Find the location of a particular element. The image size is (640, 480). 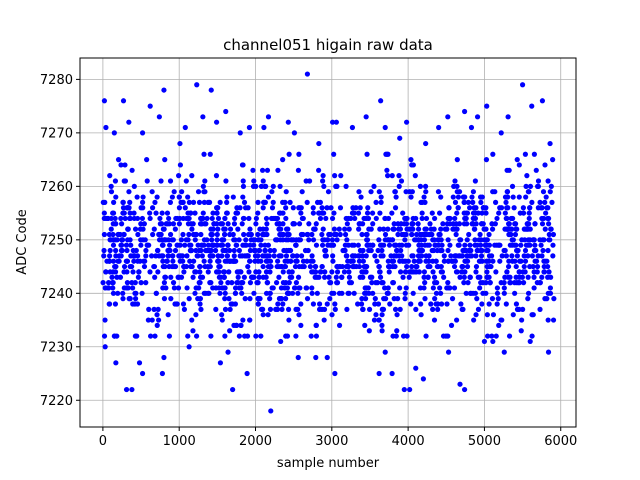

x-tick-label: 5000 is located at coordinates (484, 441).